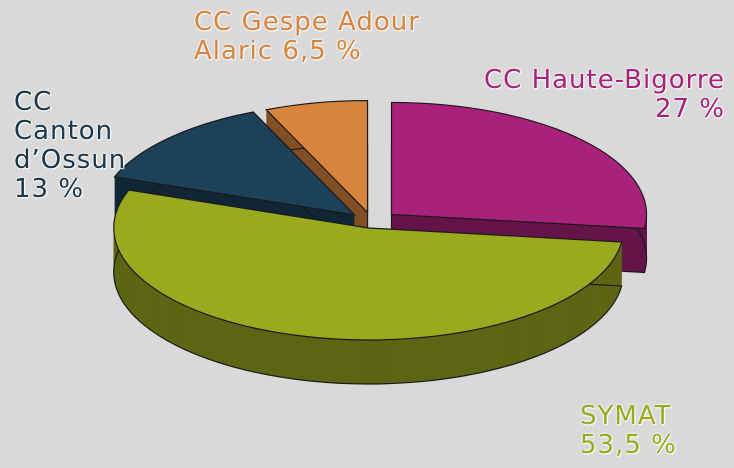 Image resolution: width=734 pixels, height=468 pixels. Describe the element at coordinates (689, 109) in the screenshot. I see `label-value: 27 %` at that location.